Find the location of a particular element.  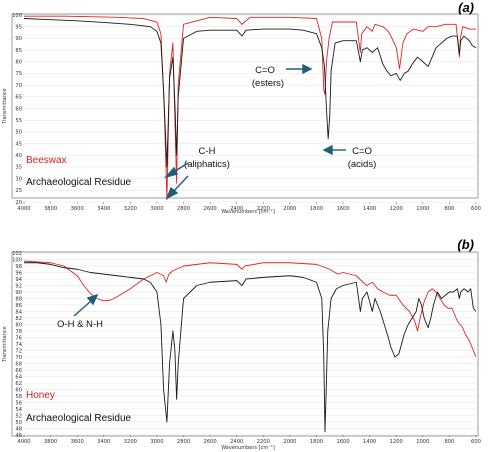

y-tick-label: 86 is located at coordinates (18, 306).